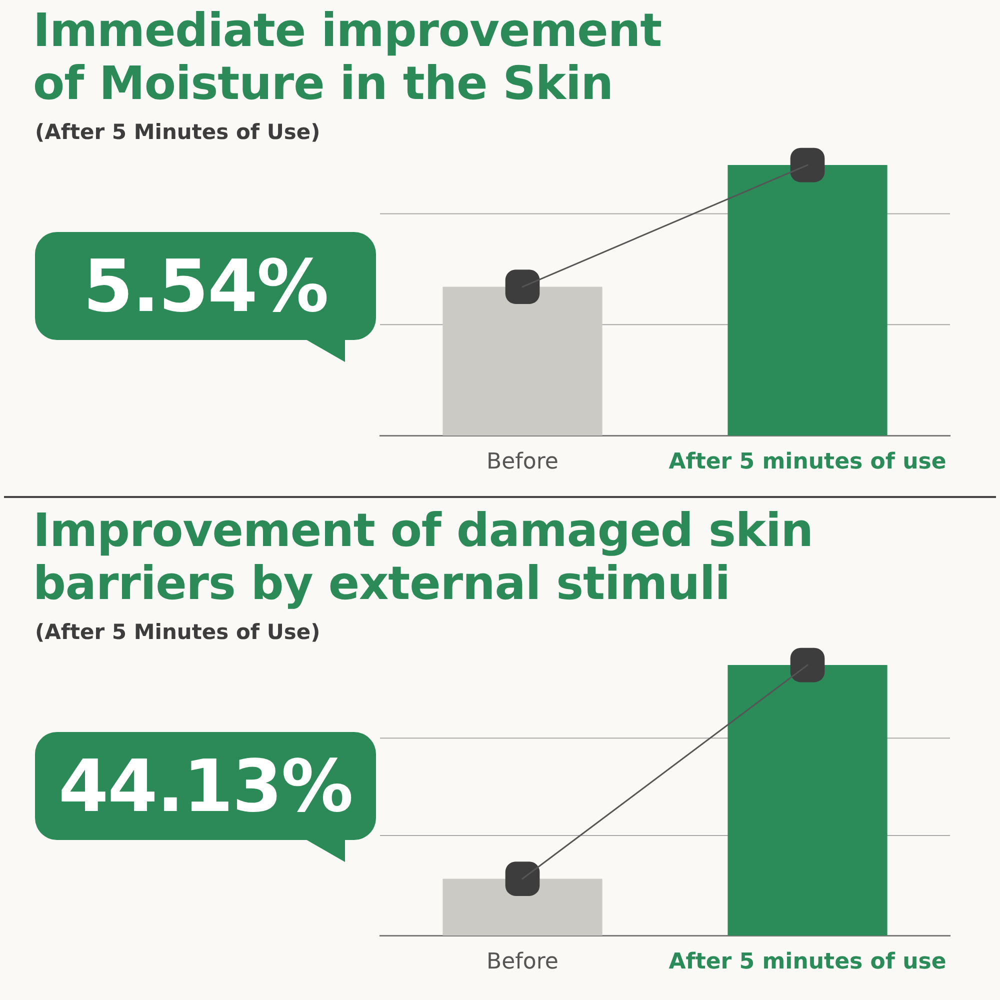  I want to click on text: 44.13%, so click(205, 786).